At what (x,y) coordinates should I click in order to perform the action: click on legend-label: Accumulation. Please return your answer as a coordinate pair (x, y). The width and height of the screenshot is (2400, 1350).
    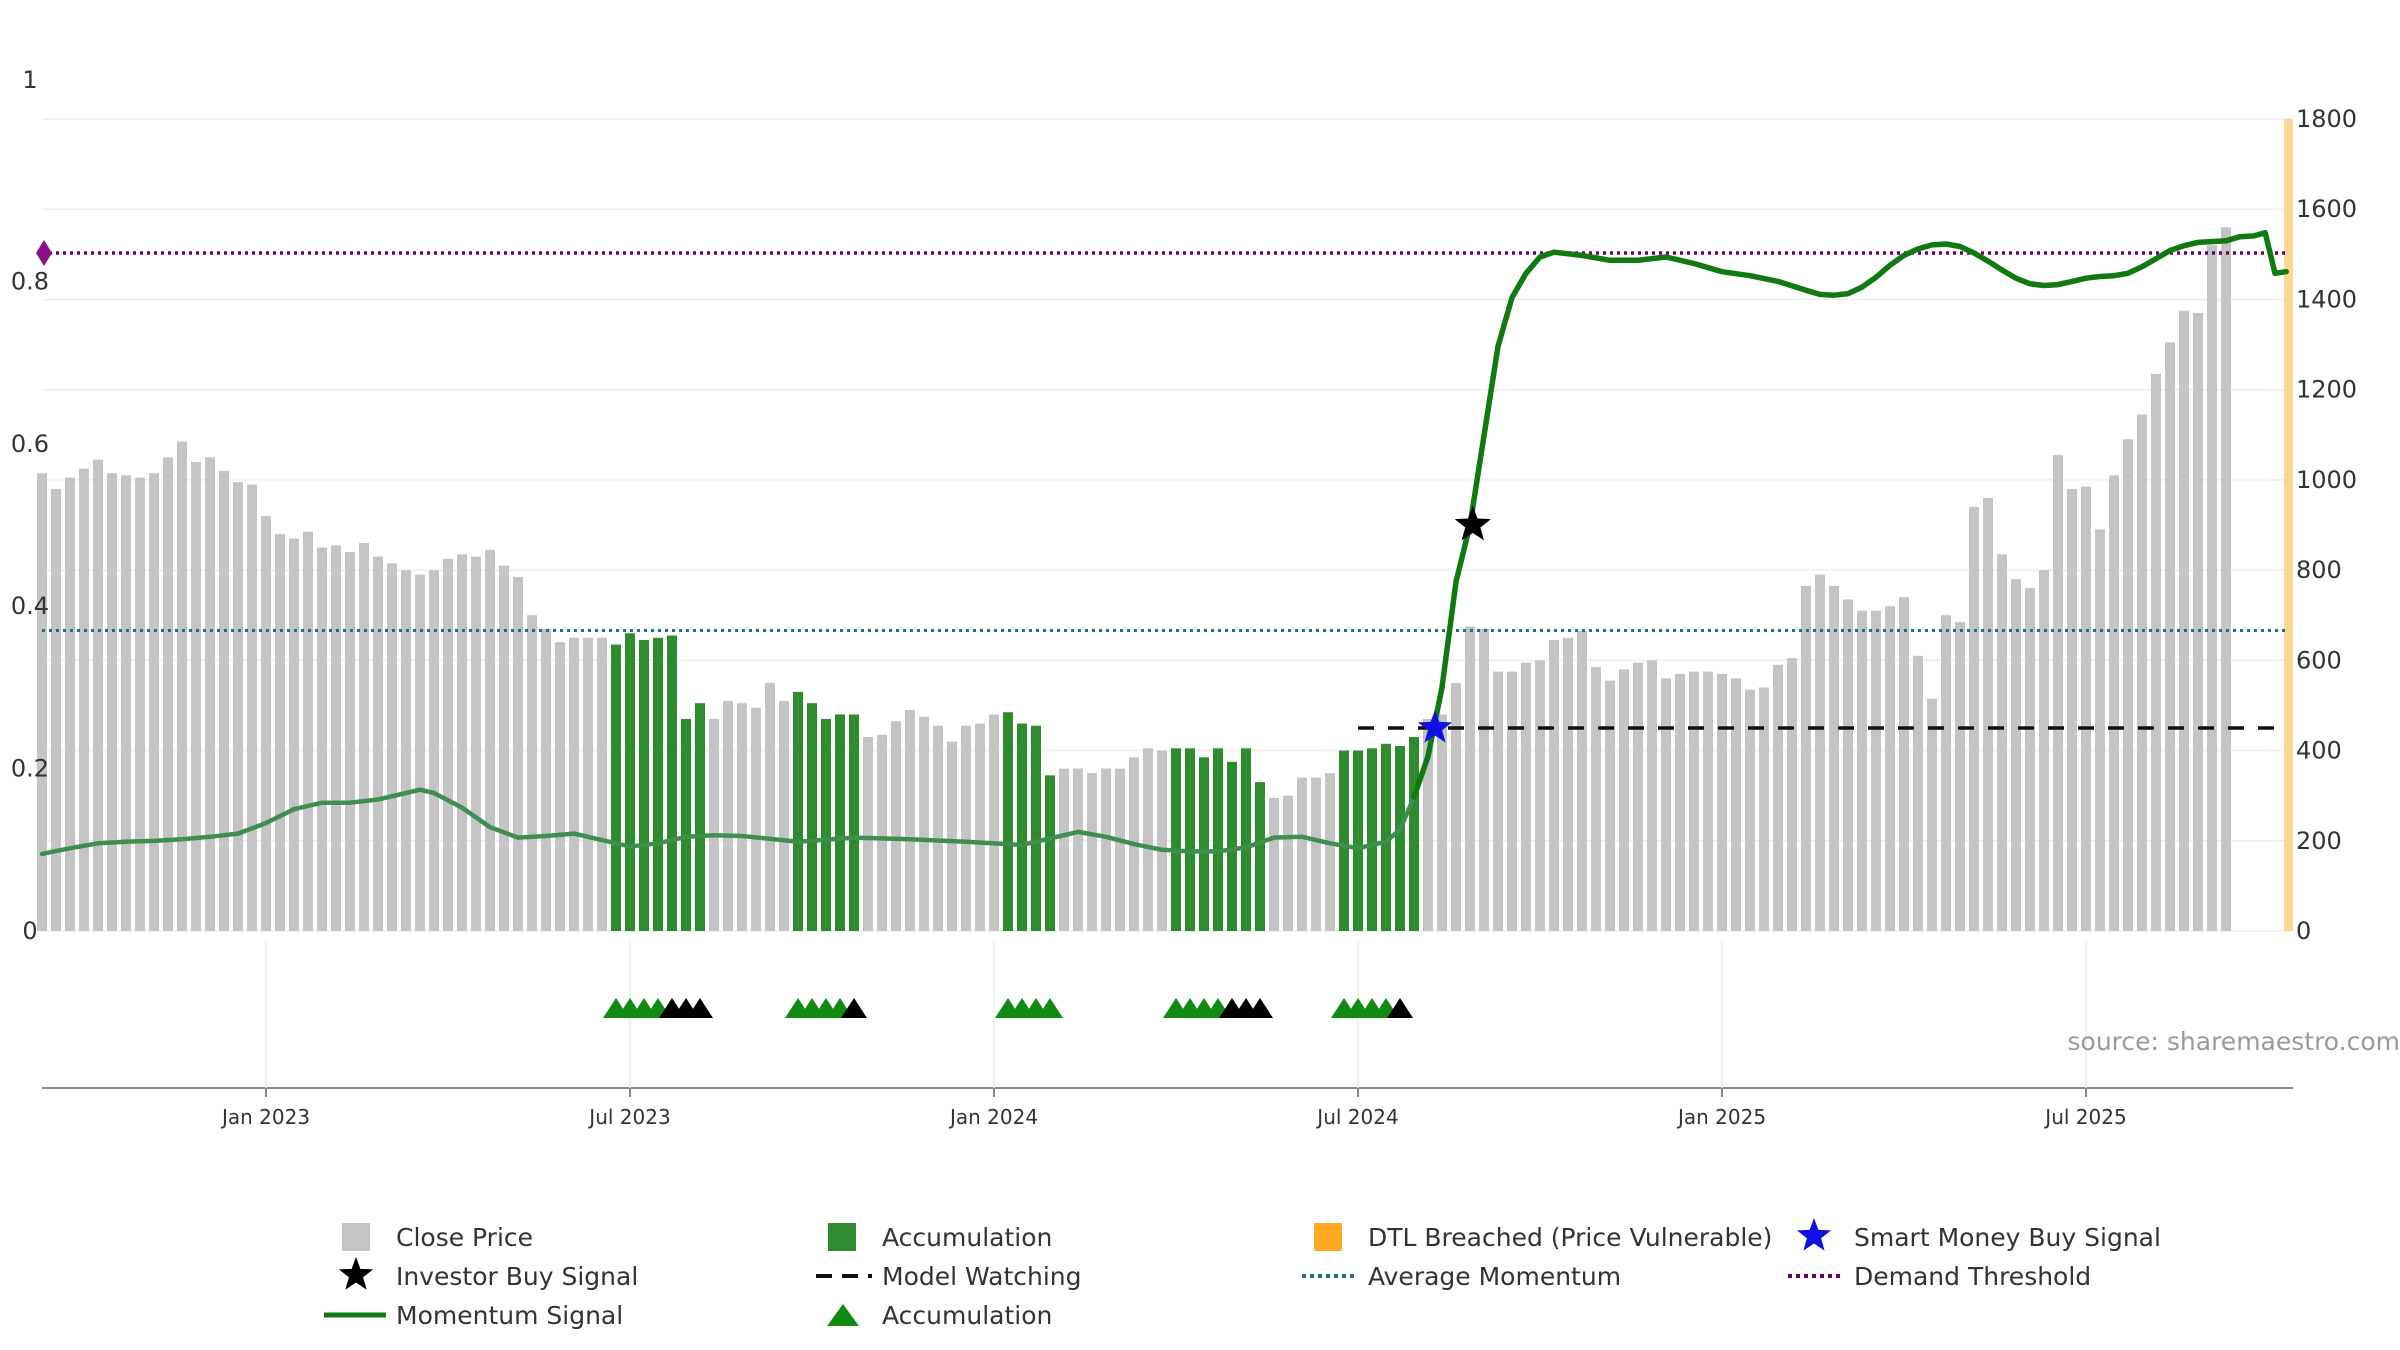
    Looking at the image, I should click on (967, 1237).